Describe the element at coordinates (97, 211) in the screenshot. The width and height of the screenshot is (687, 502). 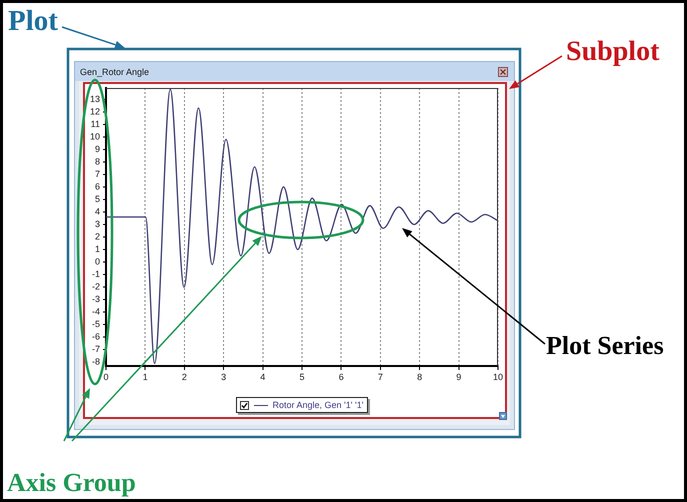
I see `y-tick-label: 4` at that location.